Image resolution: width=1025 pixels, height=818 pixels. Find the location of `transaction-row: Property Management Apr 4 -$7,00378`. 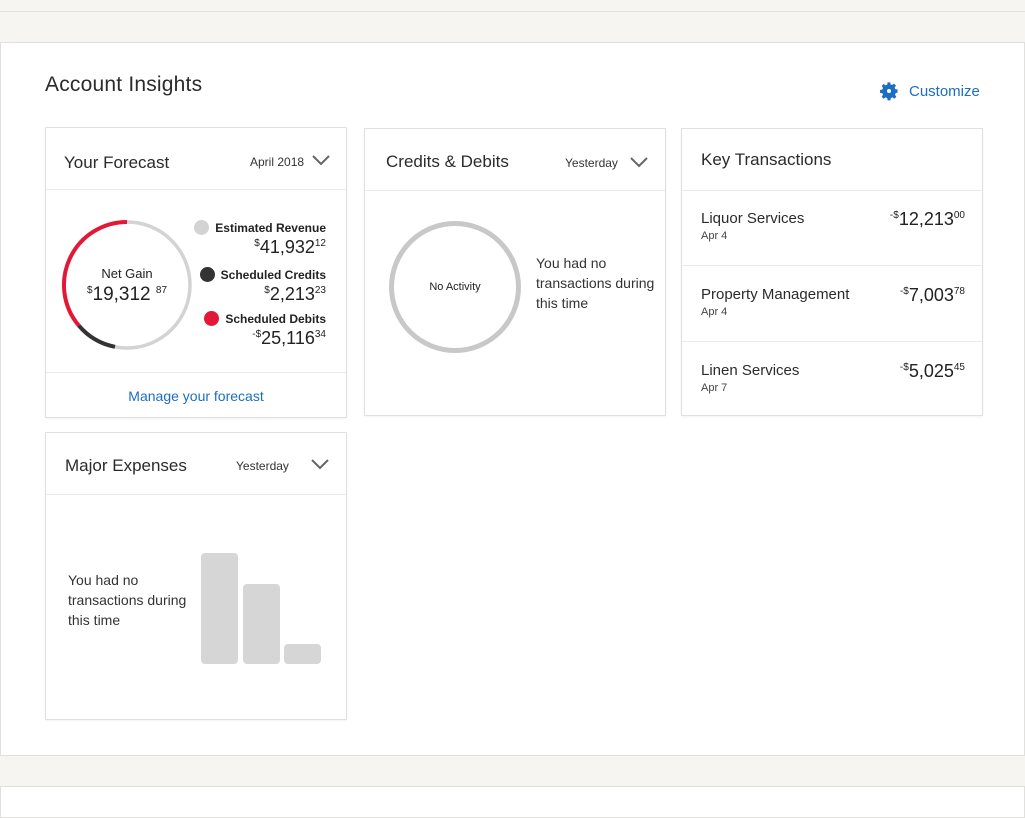

transaction-row: Property Management Apr 4 -$7,00378 is located at coordinates (832, 304).